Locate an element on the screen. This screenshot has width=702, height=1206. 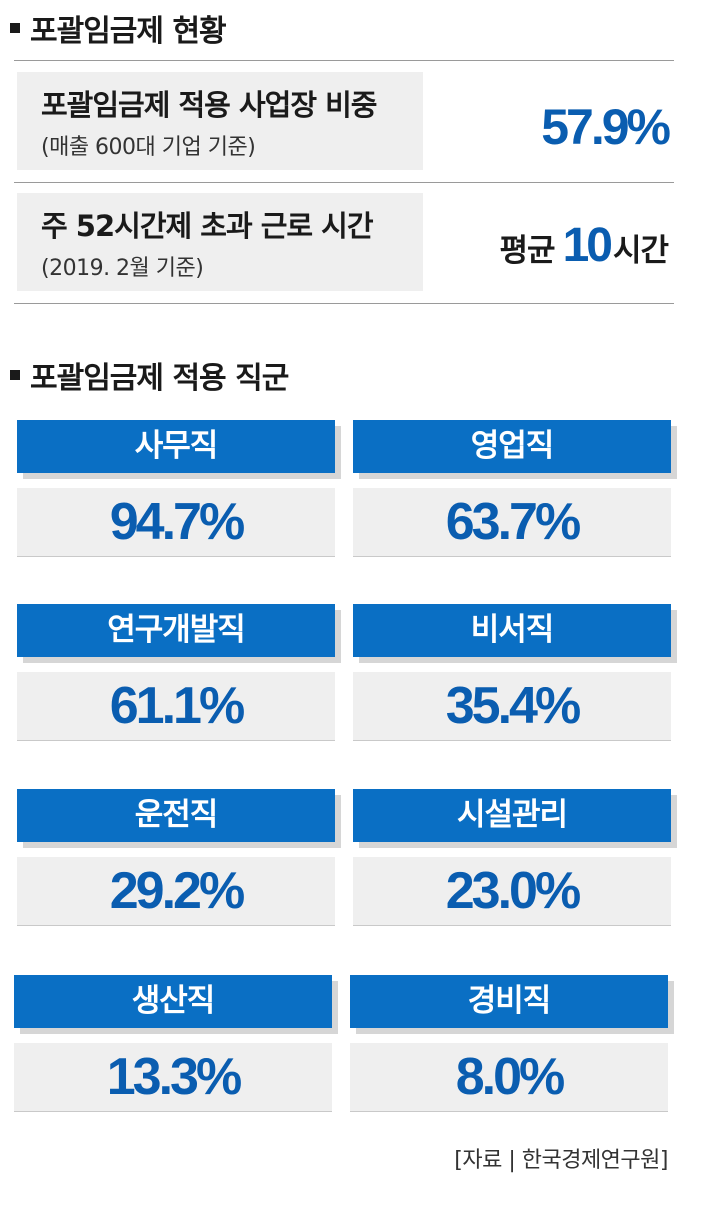
job-card-title: 생산직 is located at coordinates (173, 1001).